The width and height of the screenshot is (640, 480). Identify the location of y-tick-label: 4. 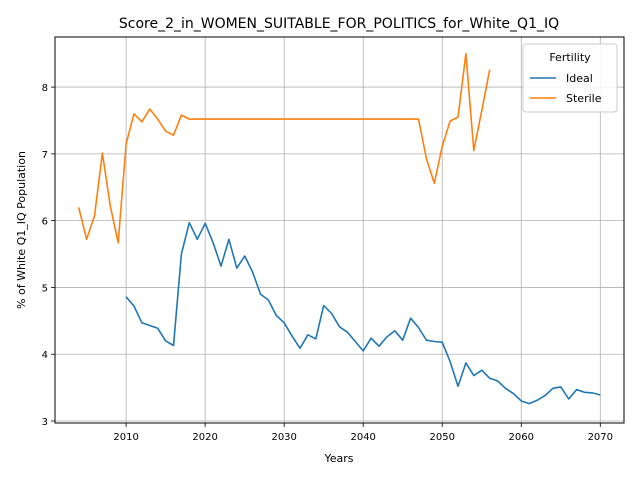
(45, 355).